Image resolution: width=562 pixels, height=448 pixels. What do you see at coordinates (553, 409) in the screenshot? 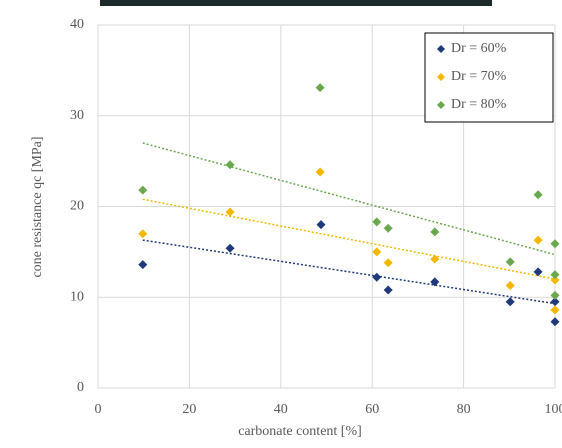
I see `x-tick-label: 100` at bounding box center [553, 409].